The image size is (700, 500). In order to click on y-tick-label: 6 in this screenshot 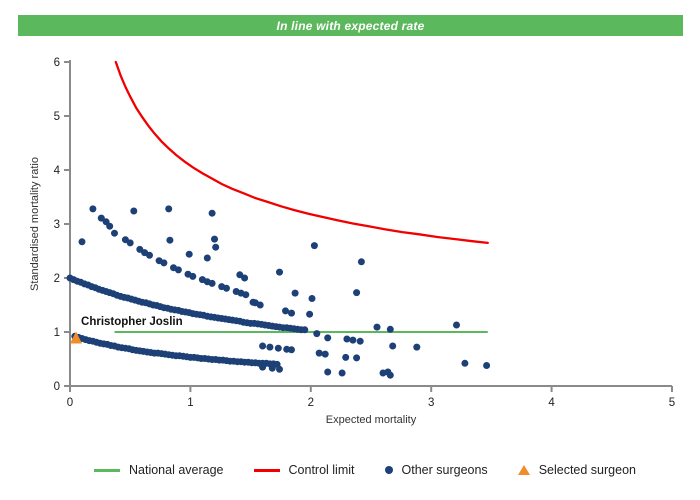, I will do `click(57, 63)`.